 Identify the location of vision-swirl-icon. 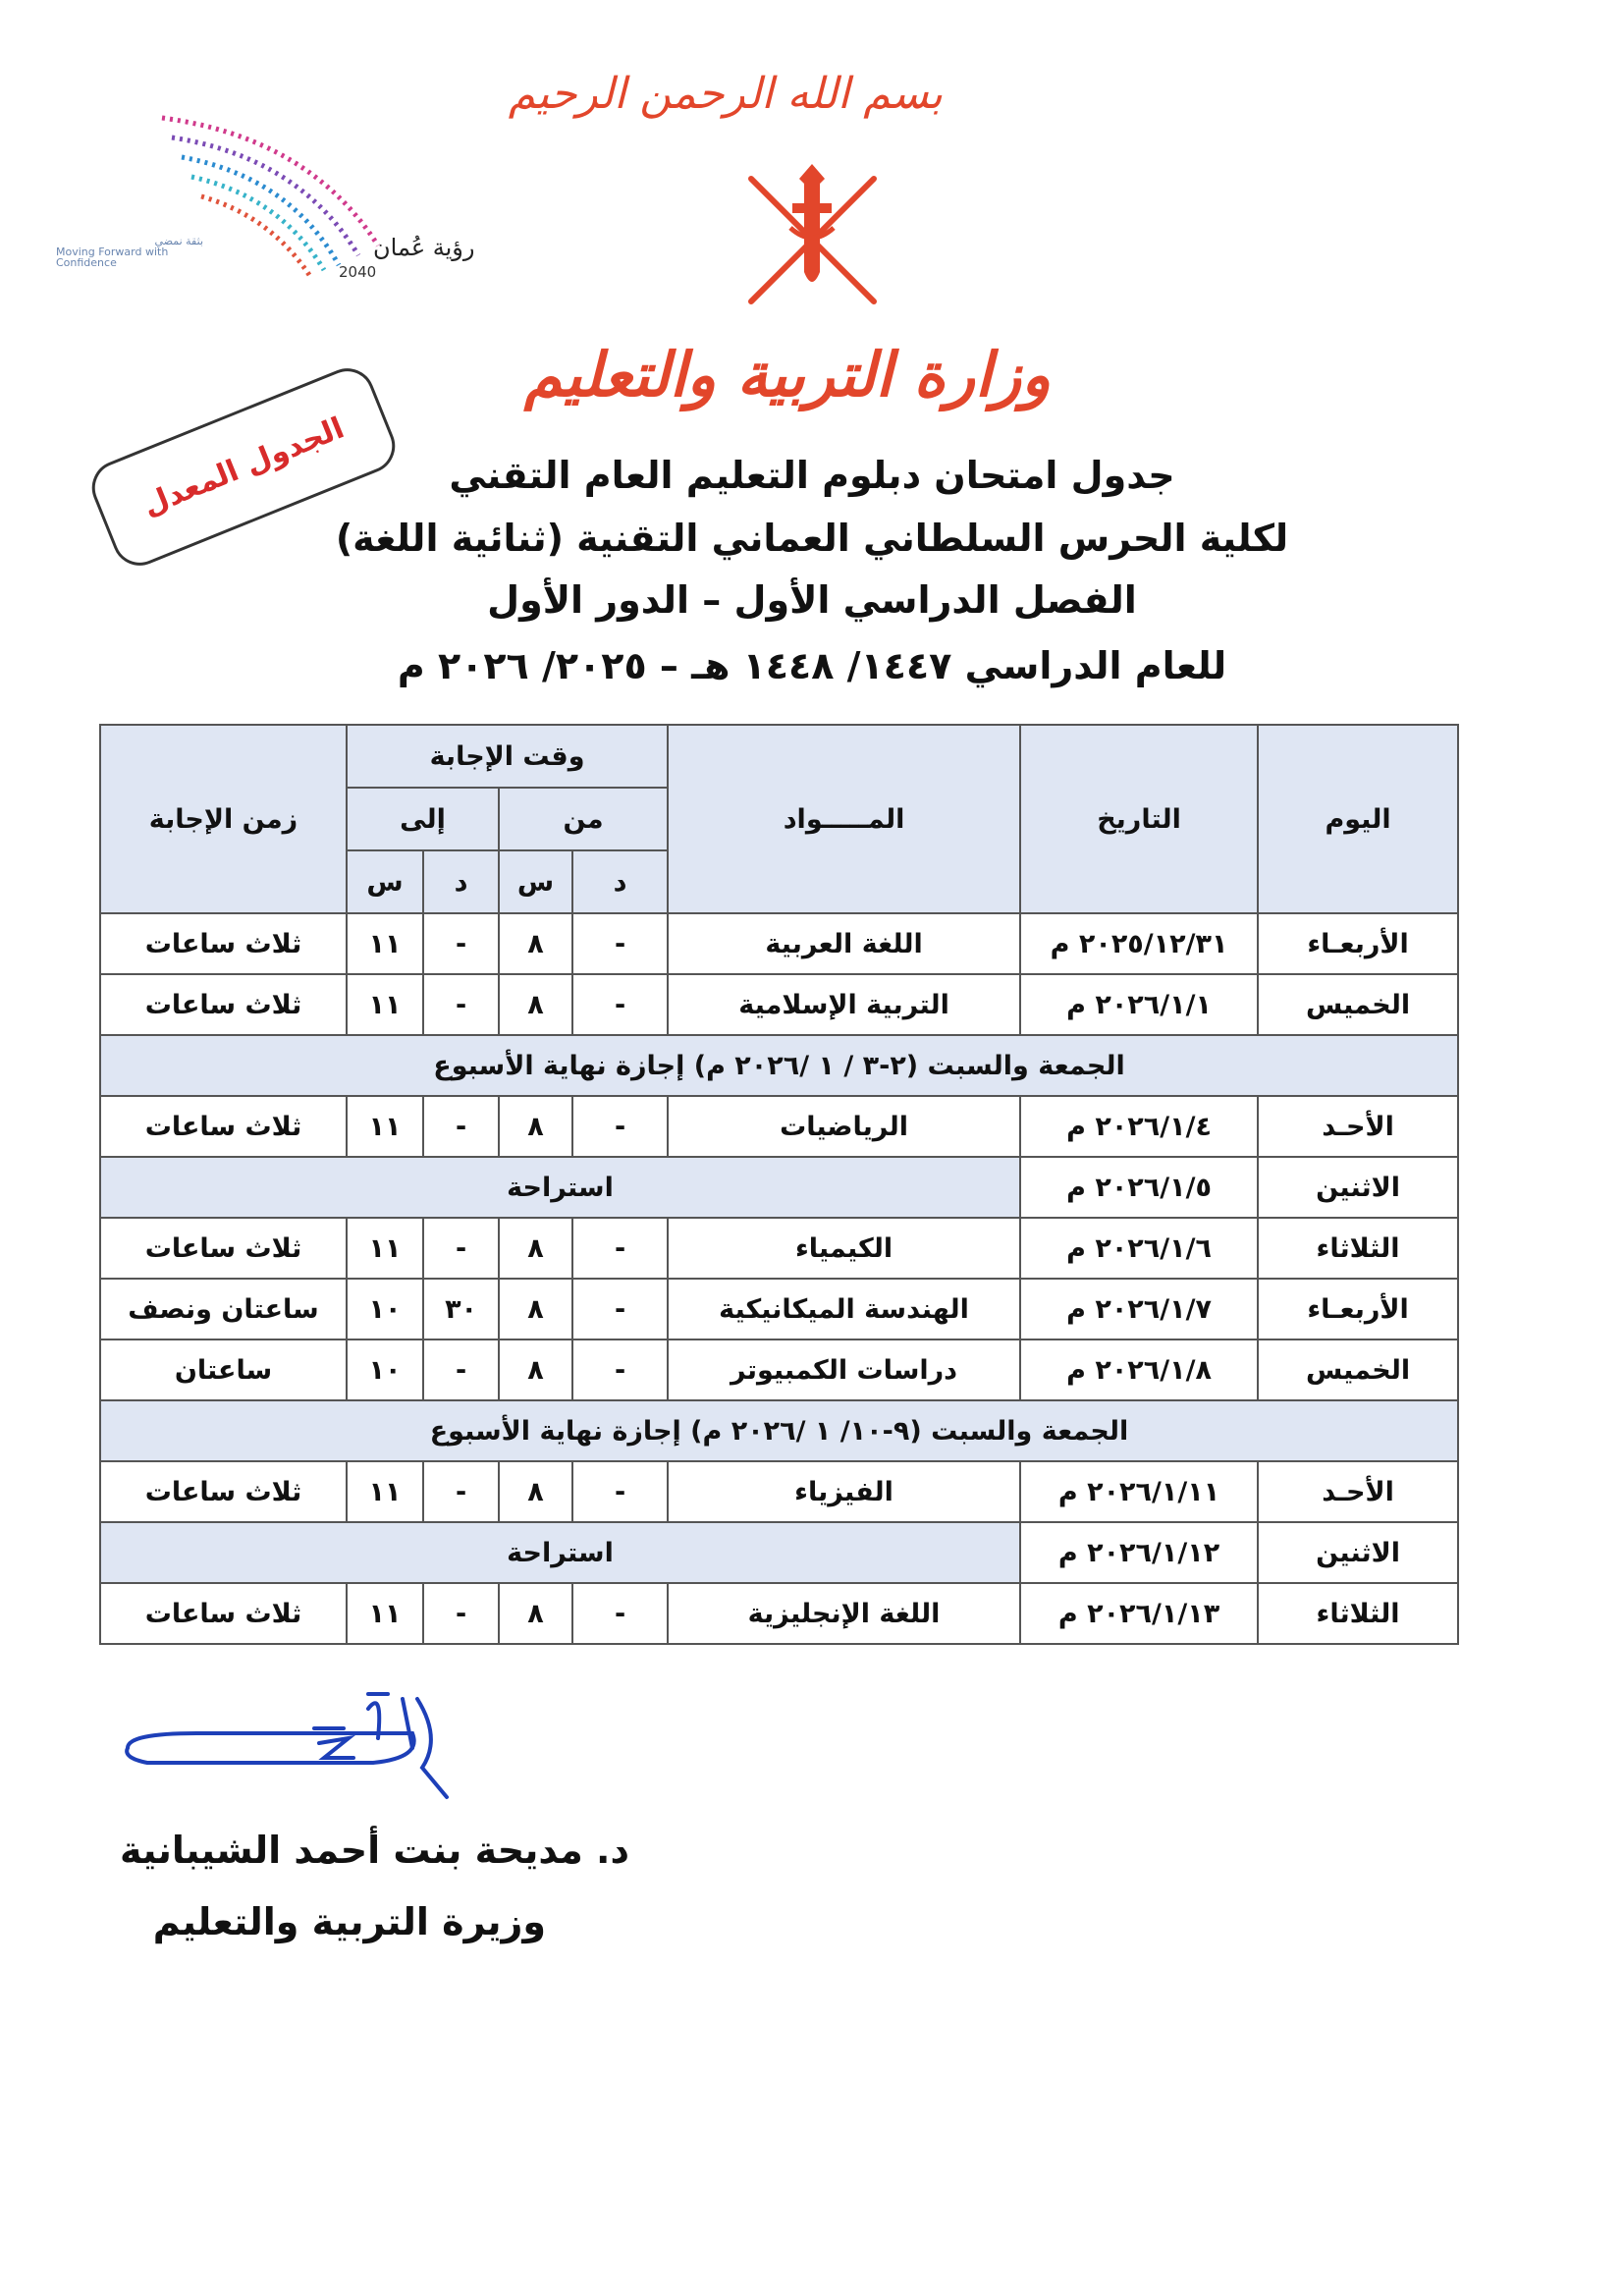
(271, 196).